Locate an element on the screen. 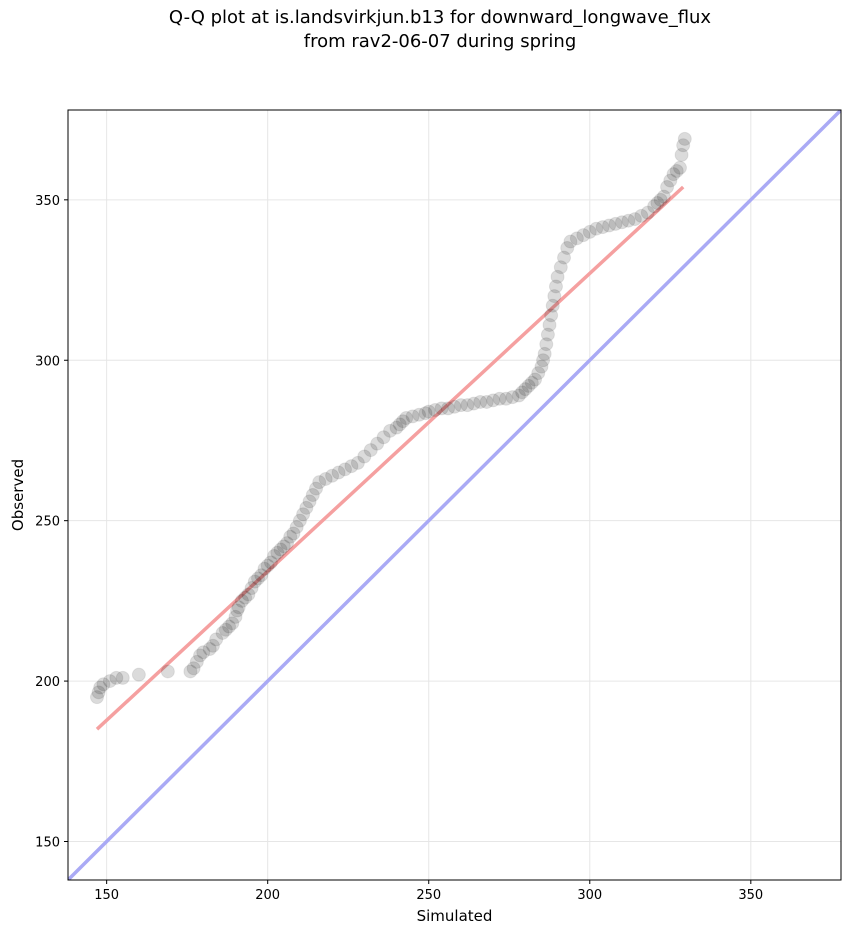  y-tick-label: 300 is located at coordinates (47, 361).